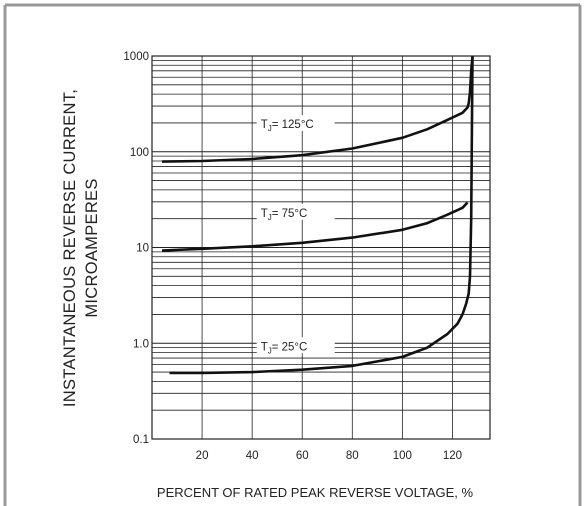 The width and height of the screenshot is (585, 506). I want to click on x-tick-label: 40, so click(252, 456).